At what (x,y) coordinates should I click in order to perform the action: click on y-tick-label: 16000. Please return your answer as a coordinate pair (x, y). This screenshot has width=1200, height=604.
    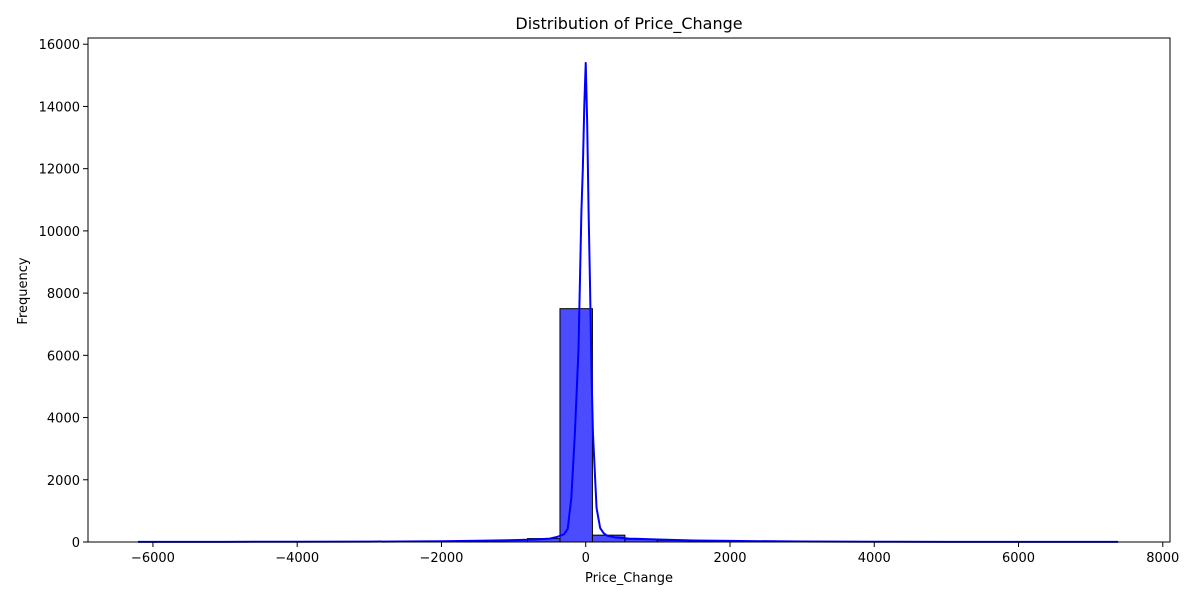
    Looking at the image, I should click on (59, 45).